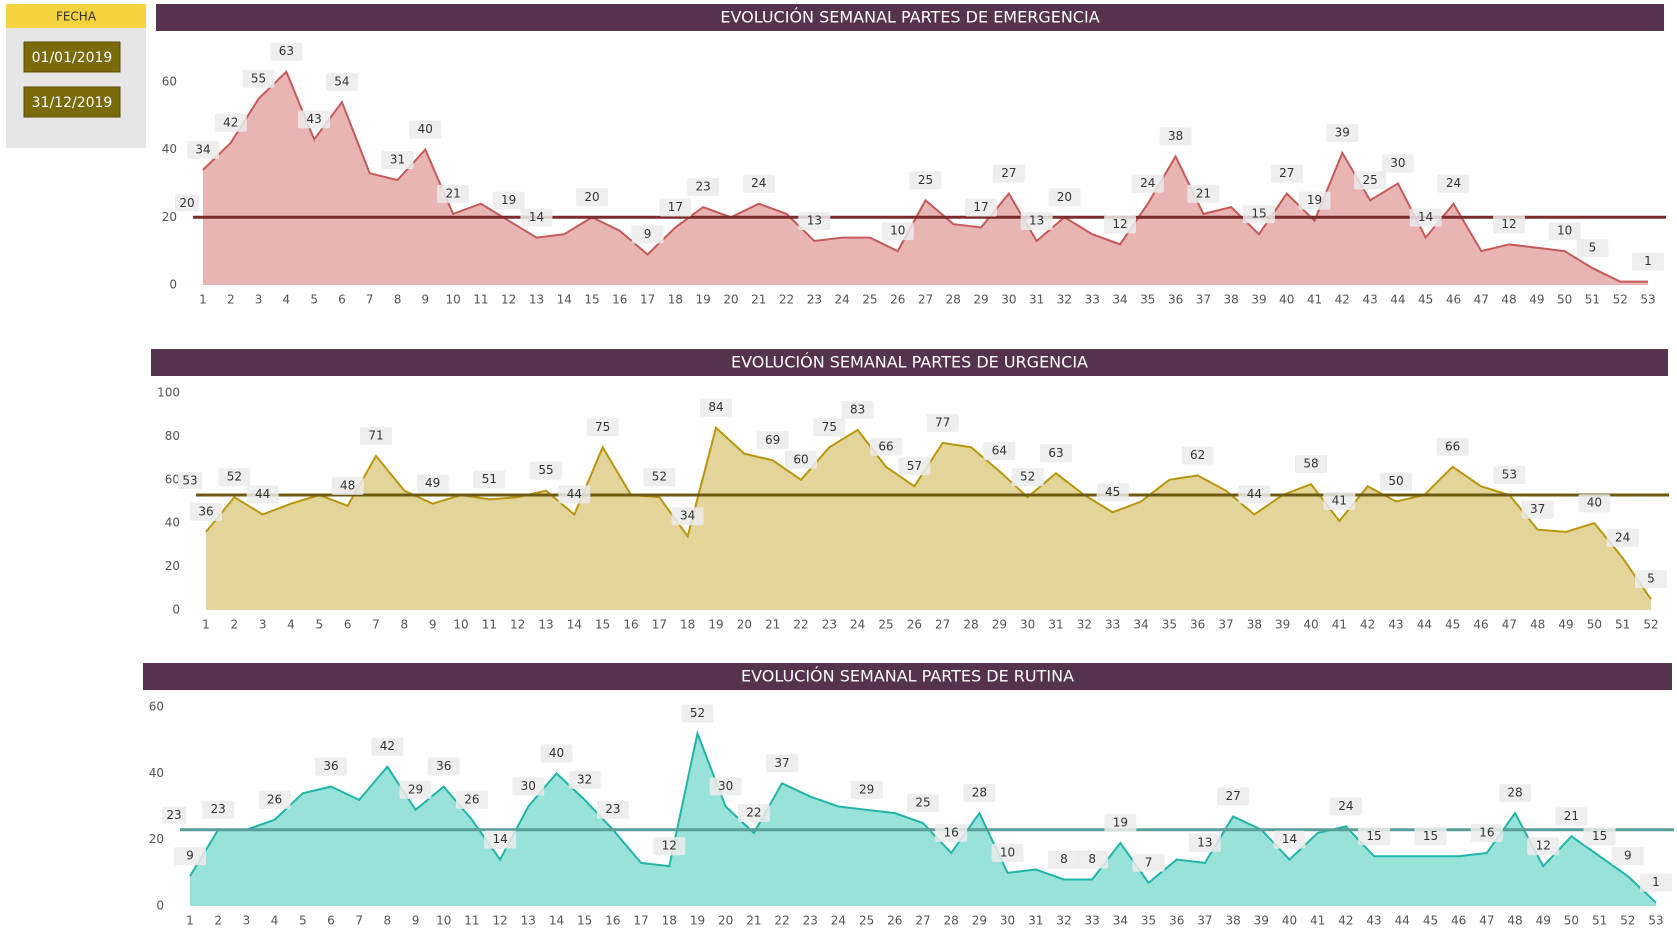 The image size is (1677, 930). Describe the element at coordinates (1571, 816) in the screenshot. I see `data-label: 21` at that location.